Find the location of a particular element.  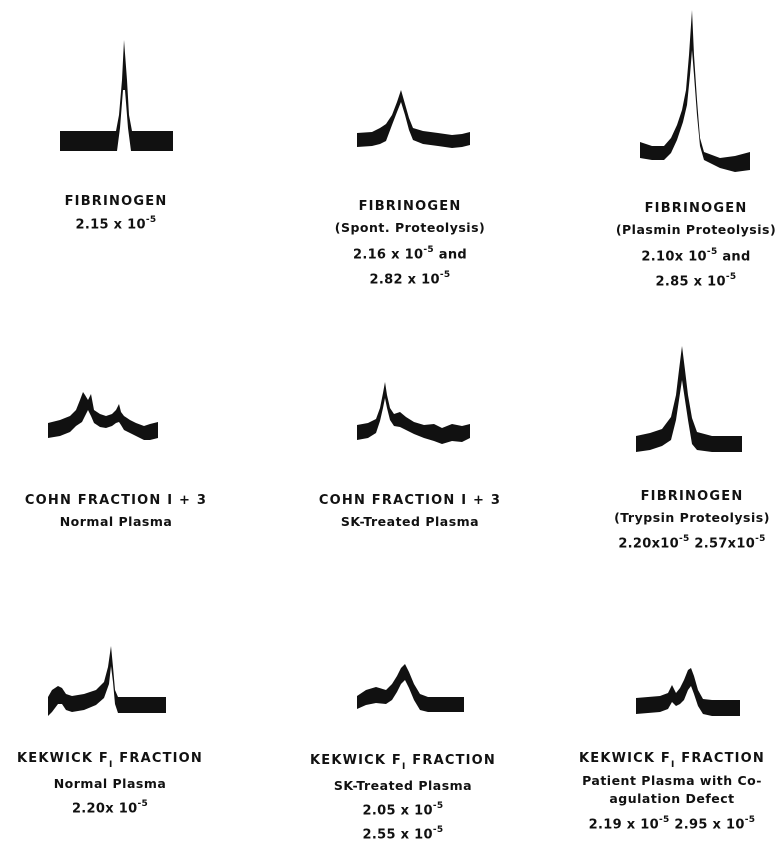

caption-kekwick-sk-line-1: KEKWICK FI FRACTION is located at coordinates (403, 762).